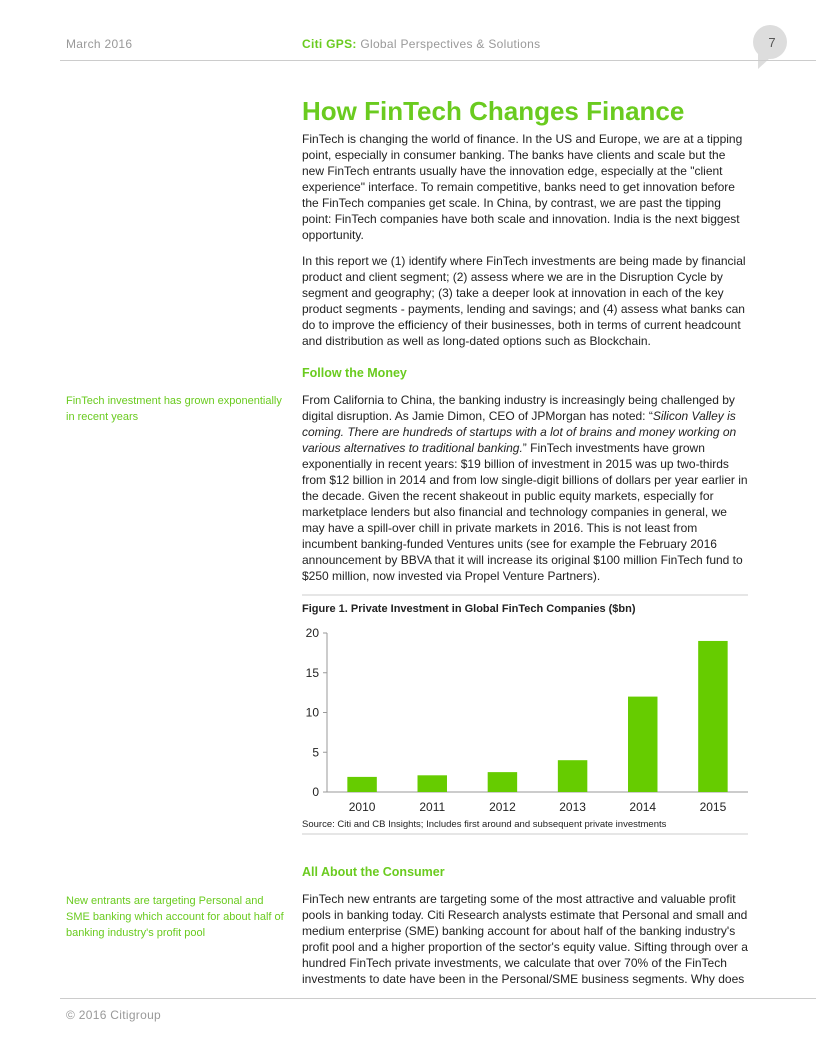 Image resolution: width=816 pixels, height=1056 pixels. Describe the element at coordinates (313, 713) in the screenshot. I see `y-tick-label: 10` at that location.